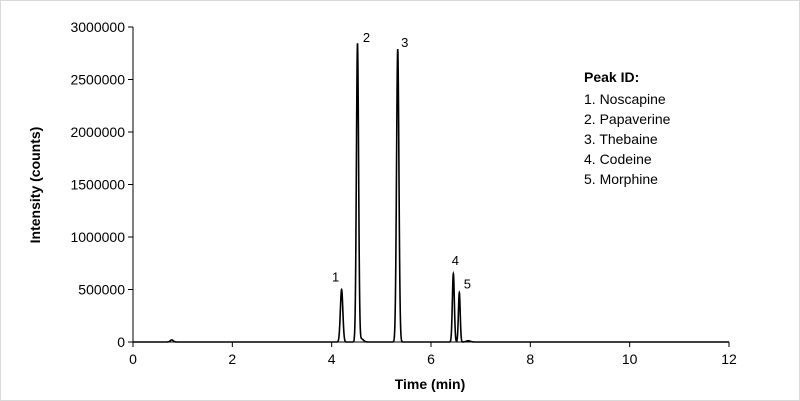  What do you see at coordinates (133, 359) in the screenshot?
I see `x-tick-label: 0` at bounding box center [133, 359].